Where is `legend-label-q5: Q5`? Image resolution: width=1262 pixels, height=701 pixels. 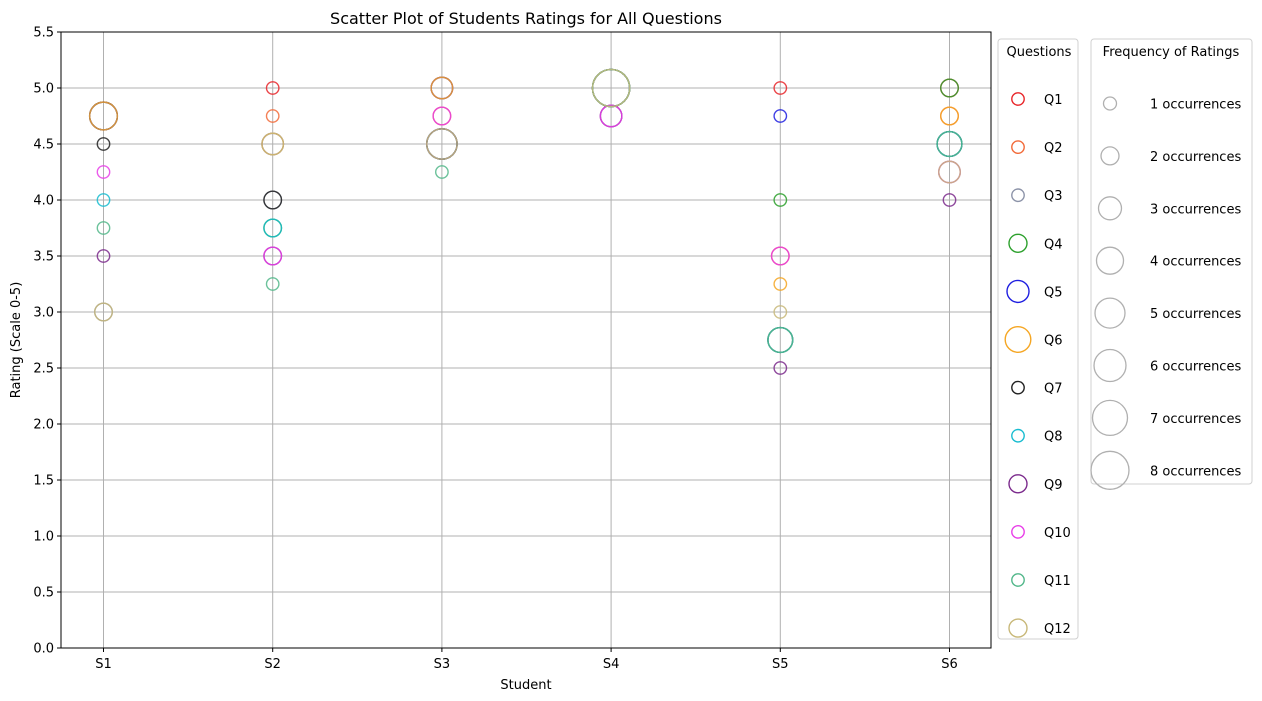
legend-label-q5: Q5 is located at coordinates (1053, 292).